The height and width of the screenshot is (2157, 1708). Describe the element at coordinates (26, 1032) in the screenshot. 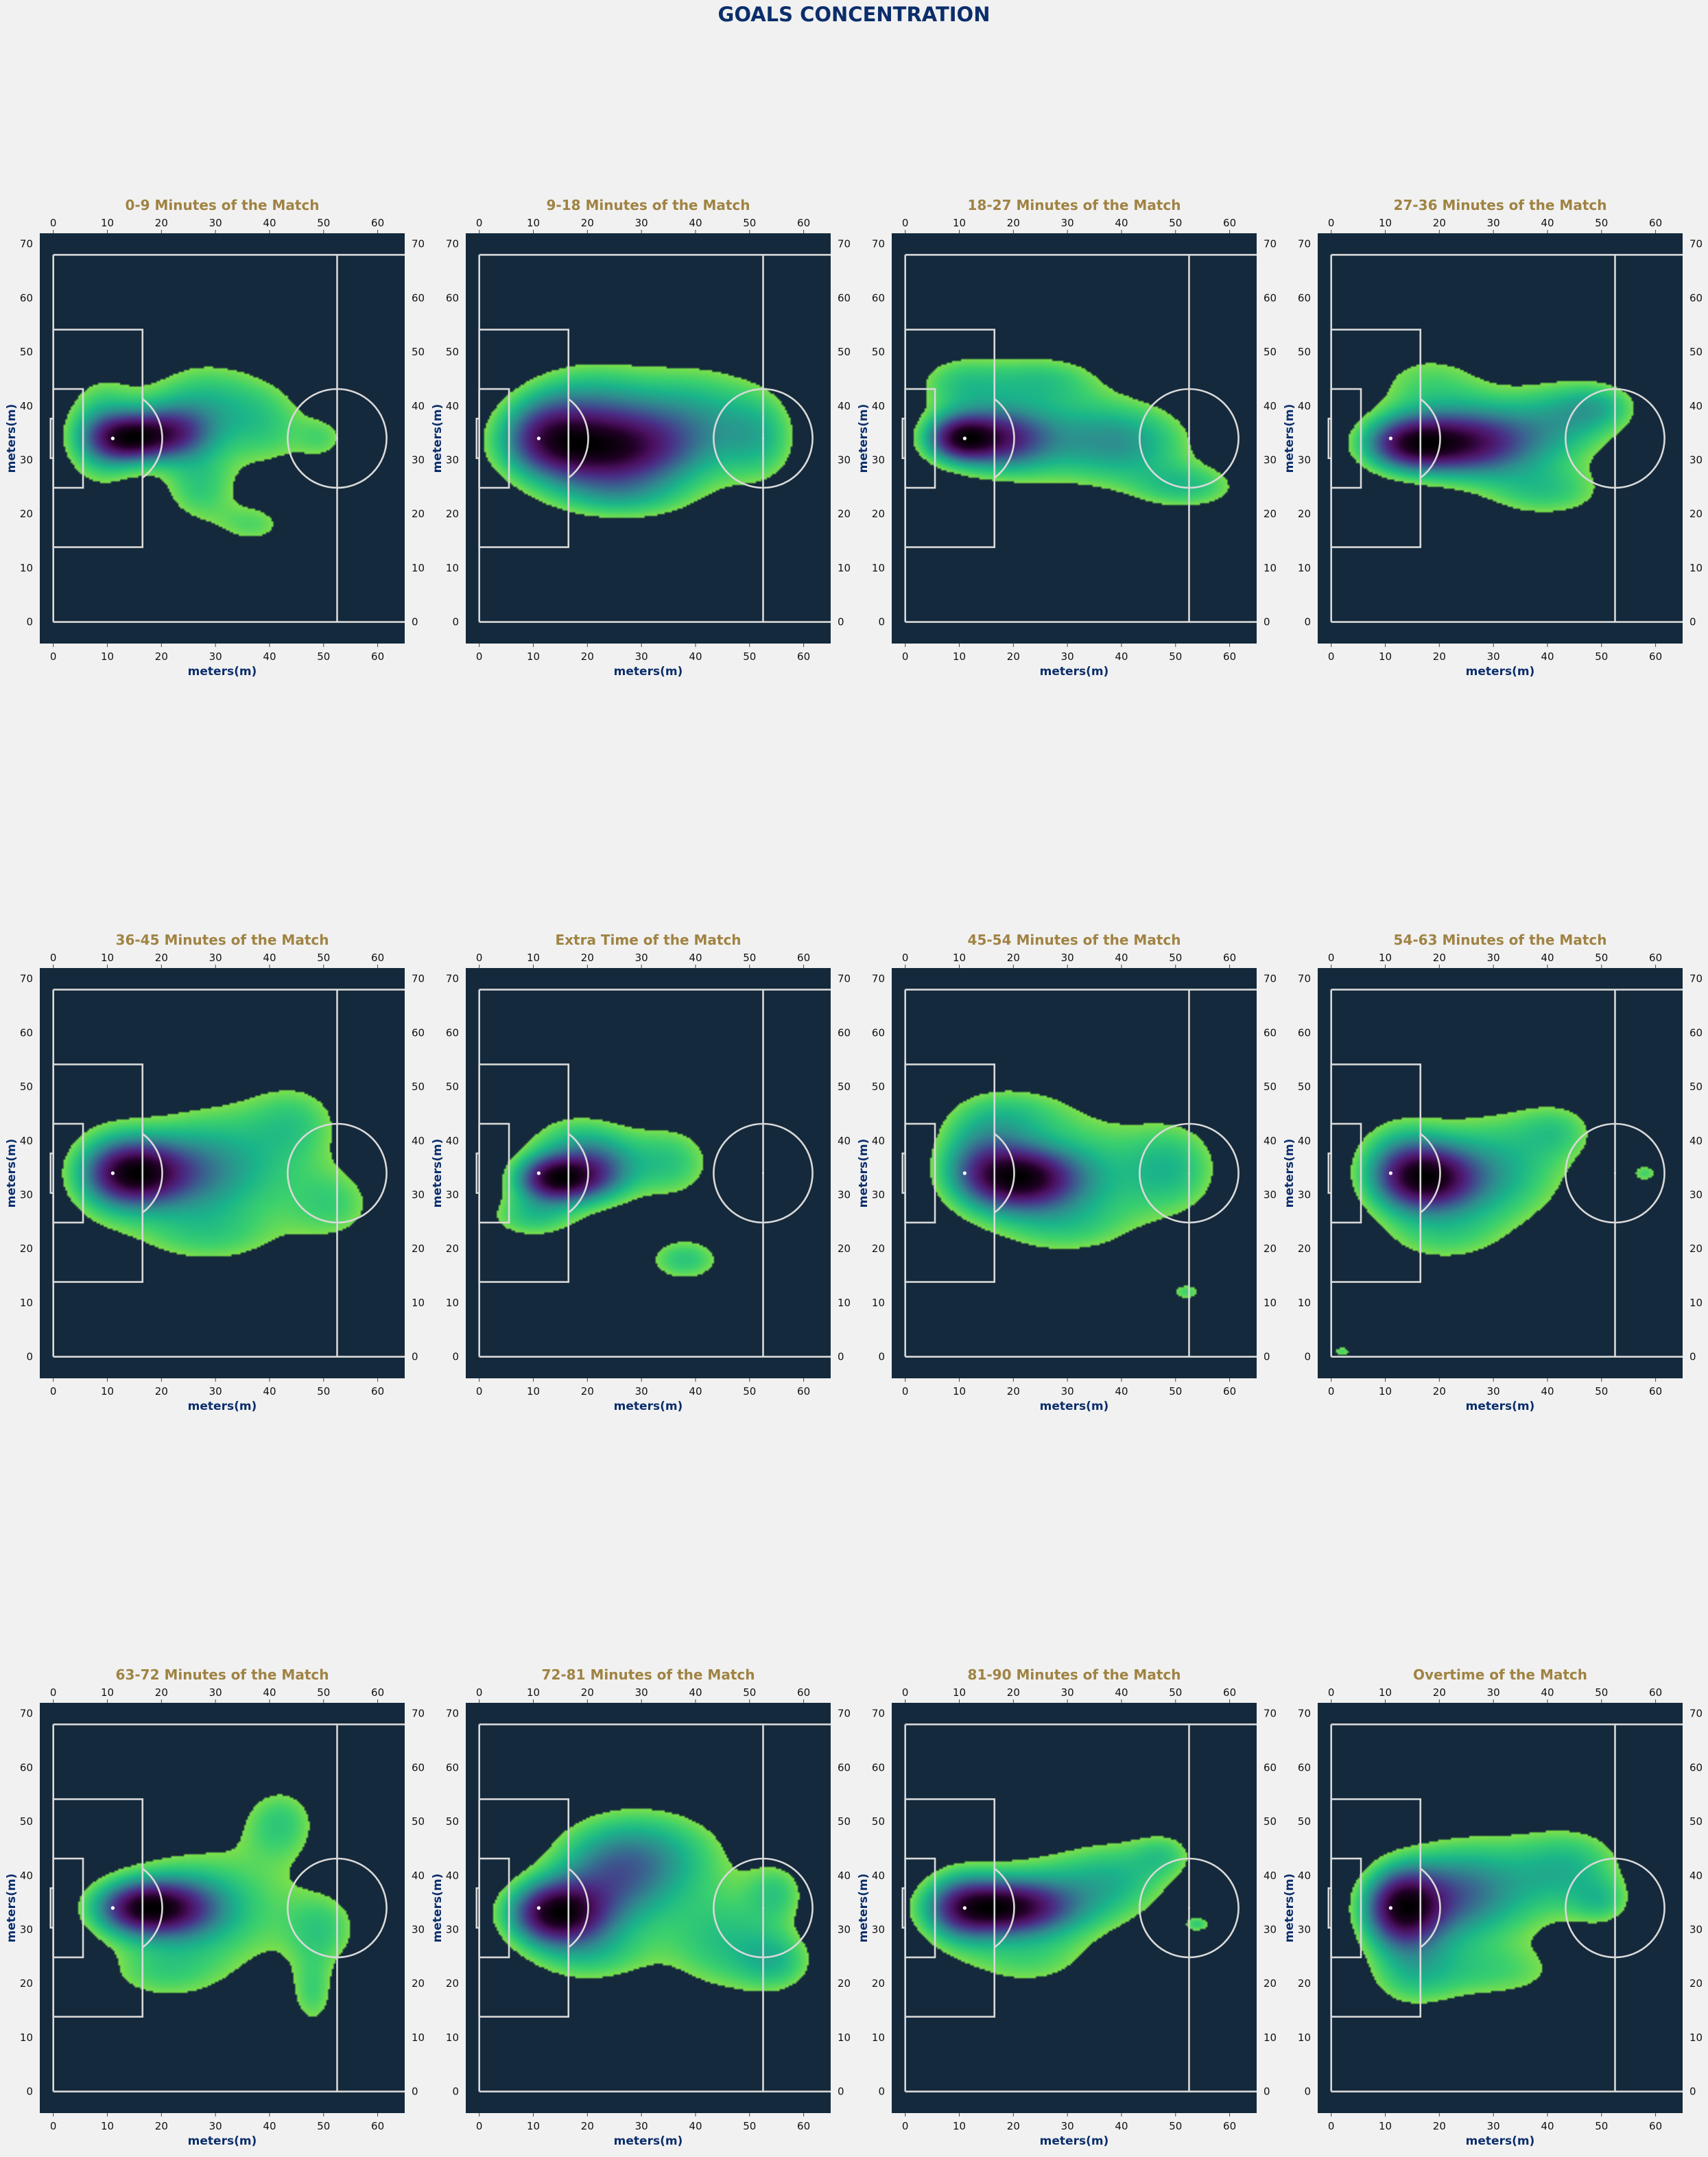

I see `y-tick-label: 60` at that location.